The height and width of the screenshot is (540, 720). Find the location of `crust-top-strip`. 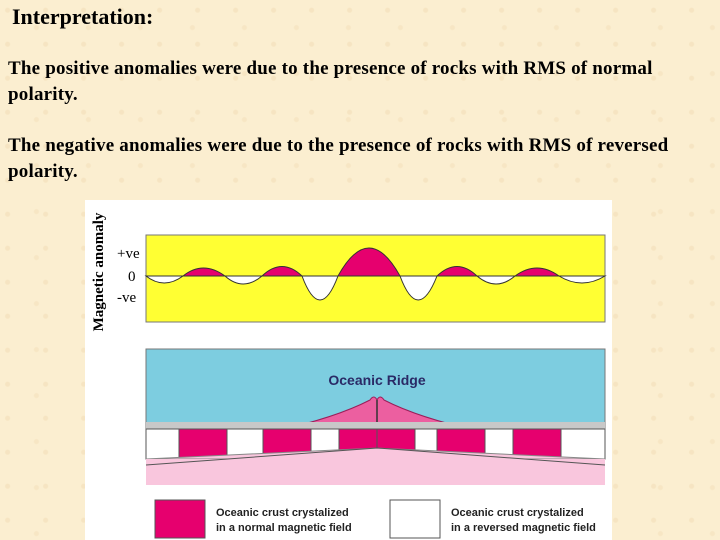

crust-top-strip is located at coordinates (375, 425).